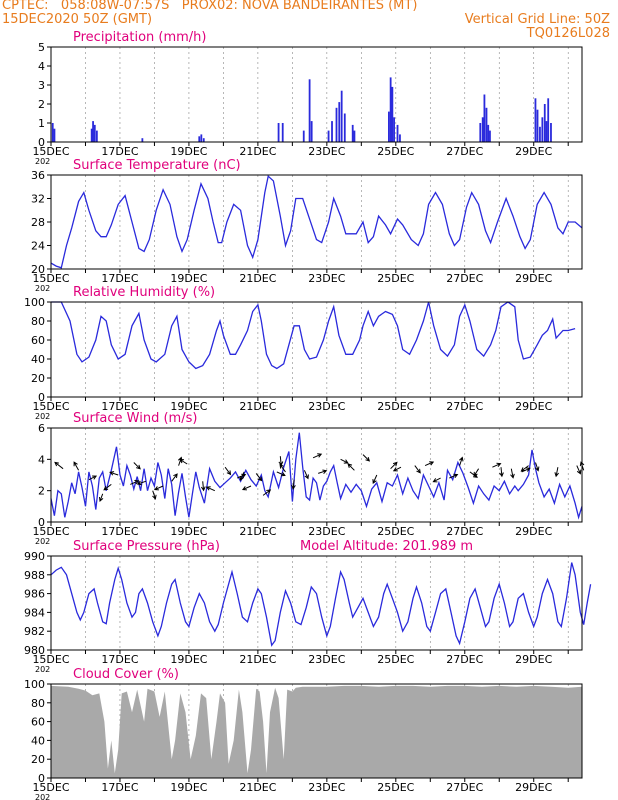 The height and width of the screenshot is (800, 618). I want to click on y-tick-label: 24, so click(38, 246).